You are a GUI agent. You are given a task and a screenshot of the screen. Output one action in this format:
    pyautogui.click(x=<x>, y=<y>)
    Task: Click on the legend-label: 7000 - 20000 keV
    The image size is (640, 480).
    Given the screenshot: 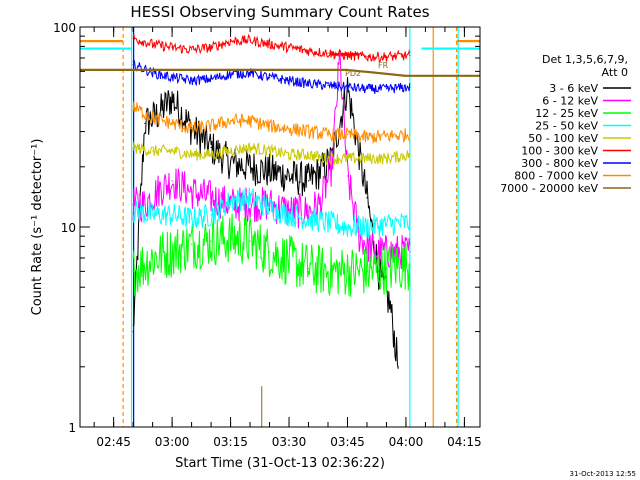 What is the action you would take?
    pyautogui.click(x=549, y=188)
    